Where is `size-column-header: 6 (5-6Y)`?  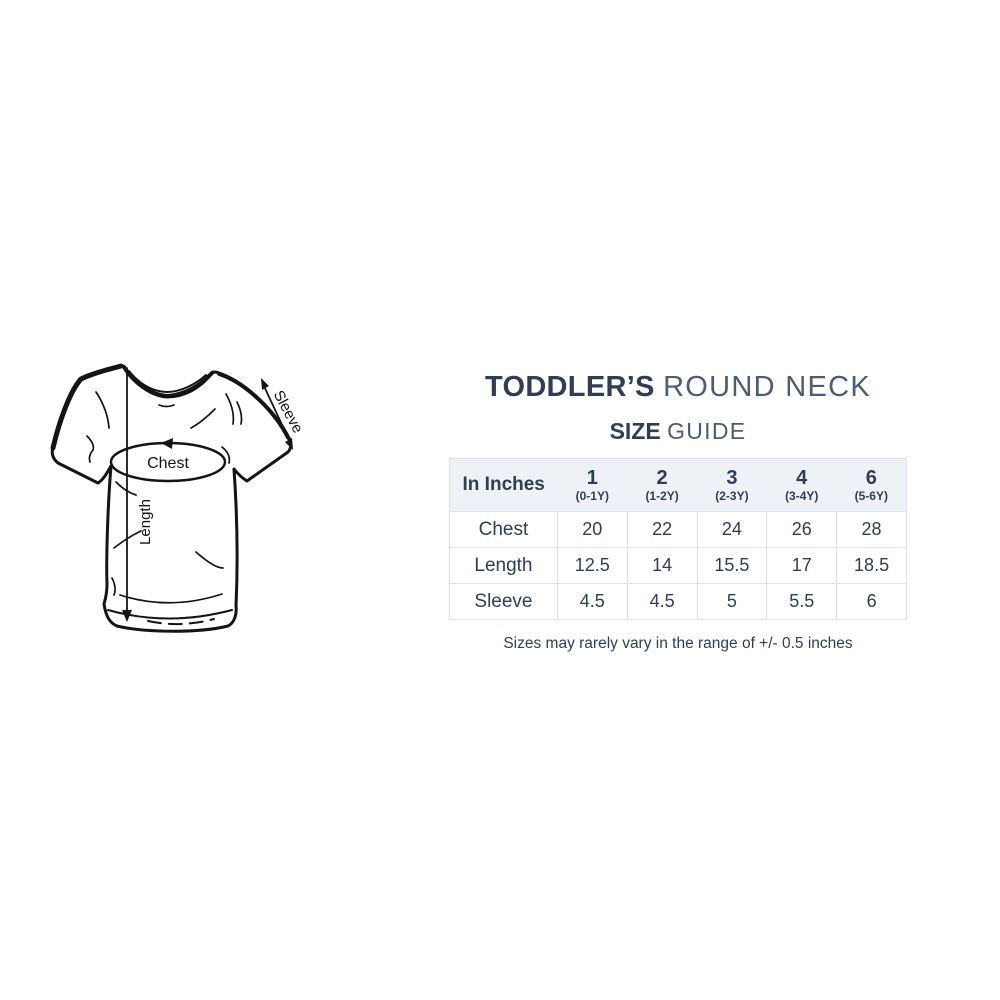 size-column-header: 6 (5-6Y) is located at coordinates (871, 485).